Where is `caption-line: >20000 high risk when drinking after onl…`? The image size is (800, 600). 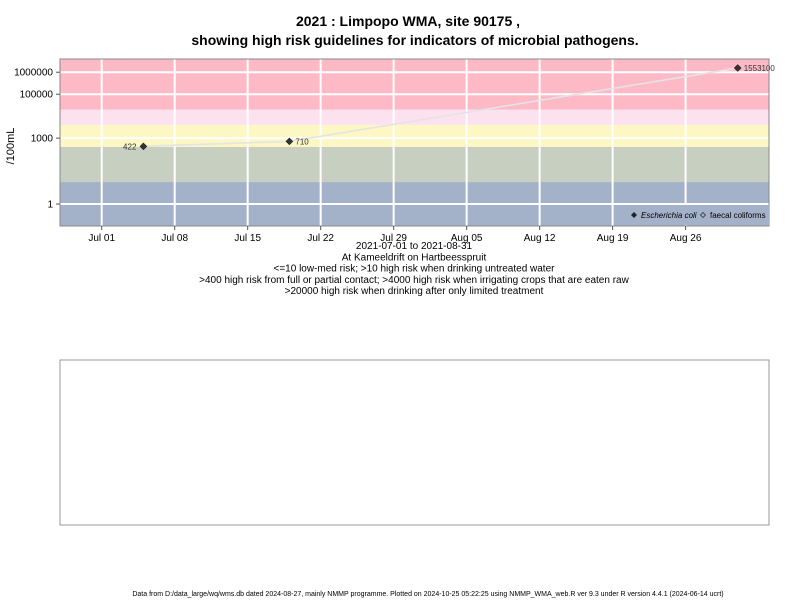
caption-line: >20000 high risk when drinking after onl… is located at coordinates (414, 291).